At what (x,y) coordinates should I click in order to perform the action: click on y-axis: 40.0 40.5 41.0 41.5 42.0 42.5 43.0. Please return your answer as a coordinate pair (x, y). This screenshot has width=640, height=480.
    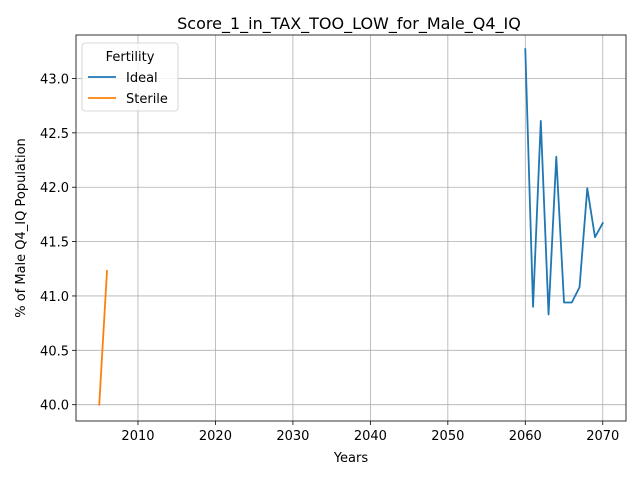
    Looking at the image, I should click on (58, 243).